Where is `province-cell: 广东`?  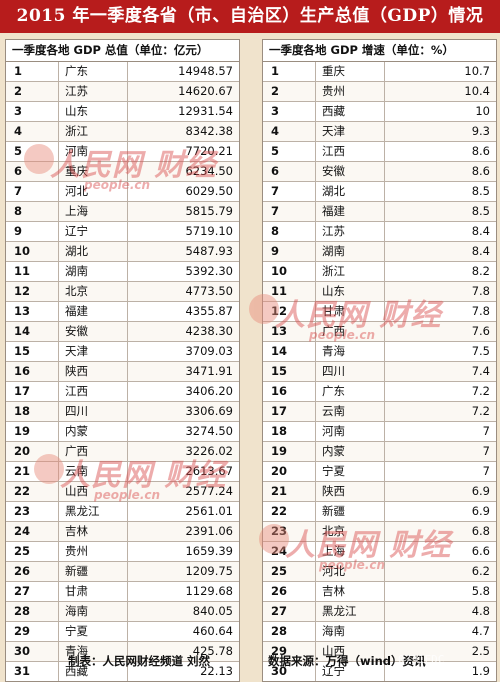 province-cell: 广东 is located at coordinates (93, 72).